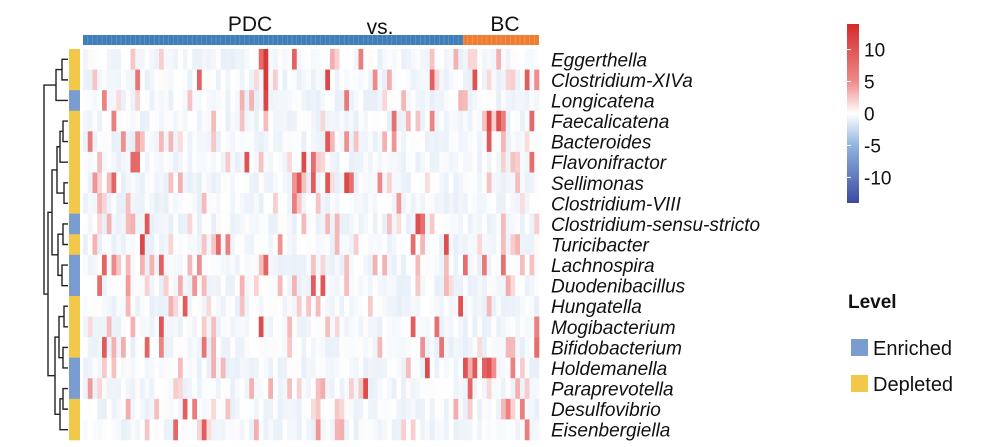 Image resolution: width=998 pixels, height=447 pixels. I want to click on row-label: Longicatena, so click(603, 101).